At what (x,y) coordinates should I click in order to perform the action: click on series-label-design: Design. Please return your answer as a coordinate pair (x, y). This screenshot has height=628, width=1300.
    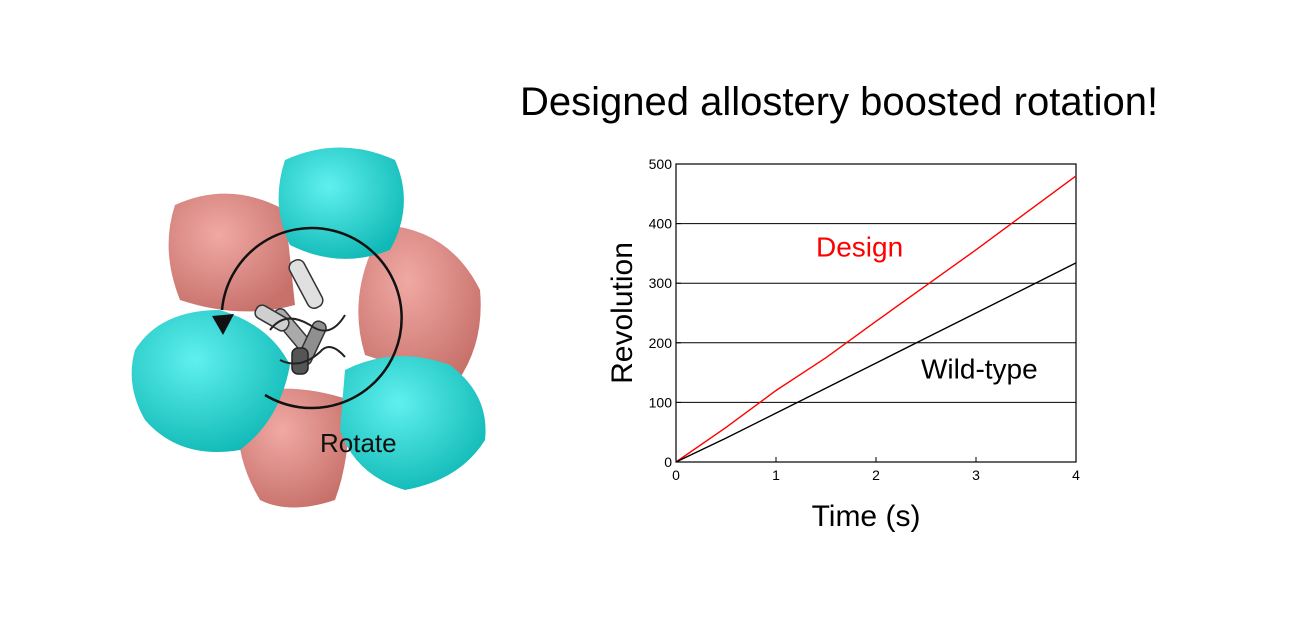
    Looking at the image, I should click on (859, 246).